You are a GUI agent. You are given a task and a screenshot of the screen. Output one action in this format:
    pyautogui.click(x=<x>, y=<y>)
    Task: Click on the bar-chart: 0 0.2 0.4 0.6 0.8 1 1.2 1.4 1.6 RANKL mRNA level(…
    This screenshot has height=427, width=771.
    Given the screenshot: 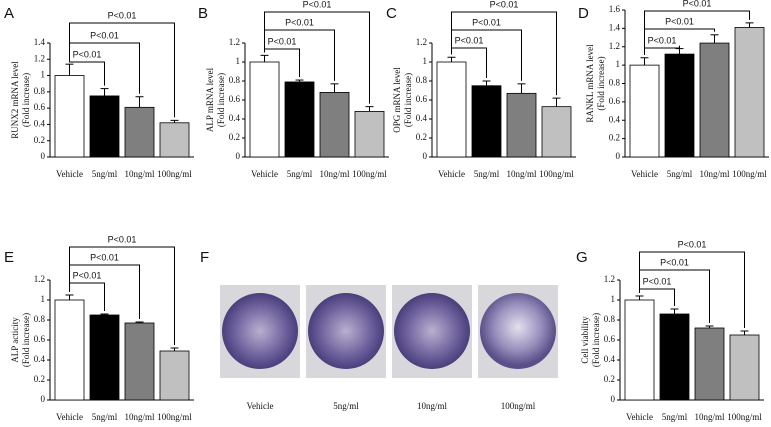 What is the action you would take?
    pyautogui.click(x=677, y=89)
    